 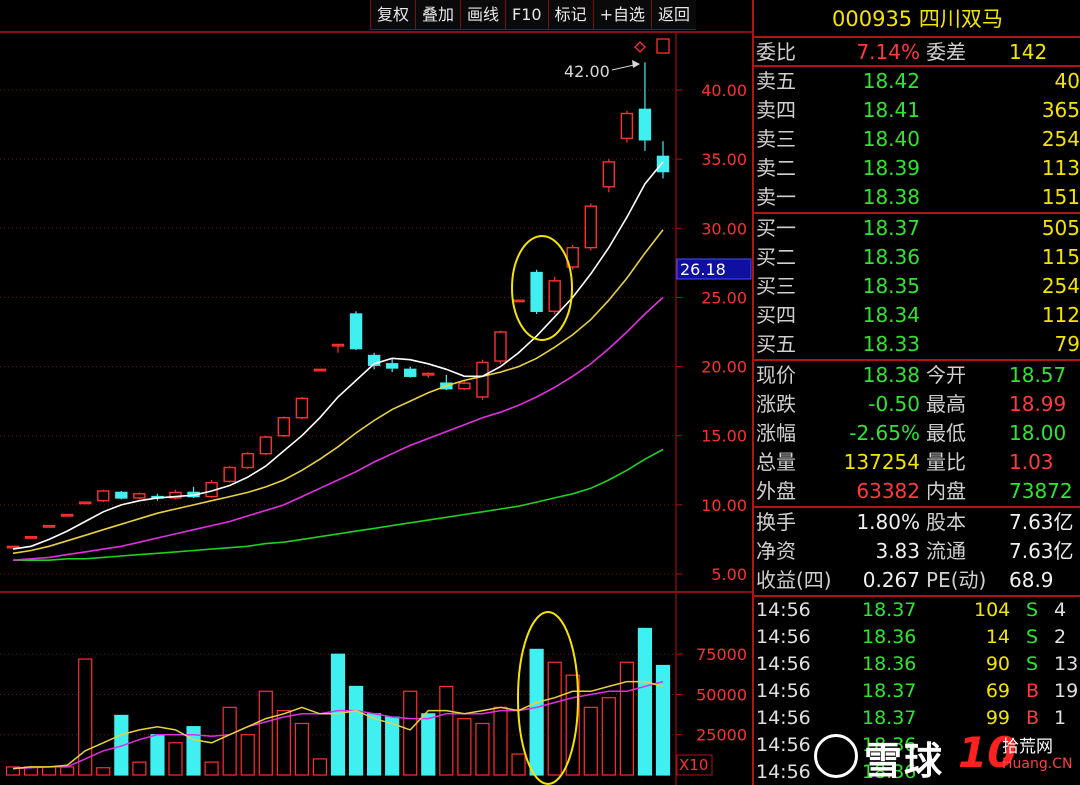 What do you see at coordinates (721, 654) in the screenshot?
I see `vol-tick-label: 75000` at bounding box center [721, 654].